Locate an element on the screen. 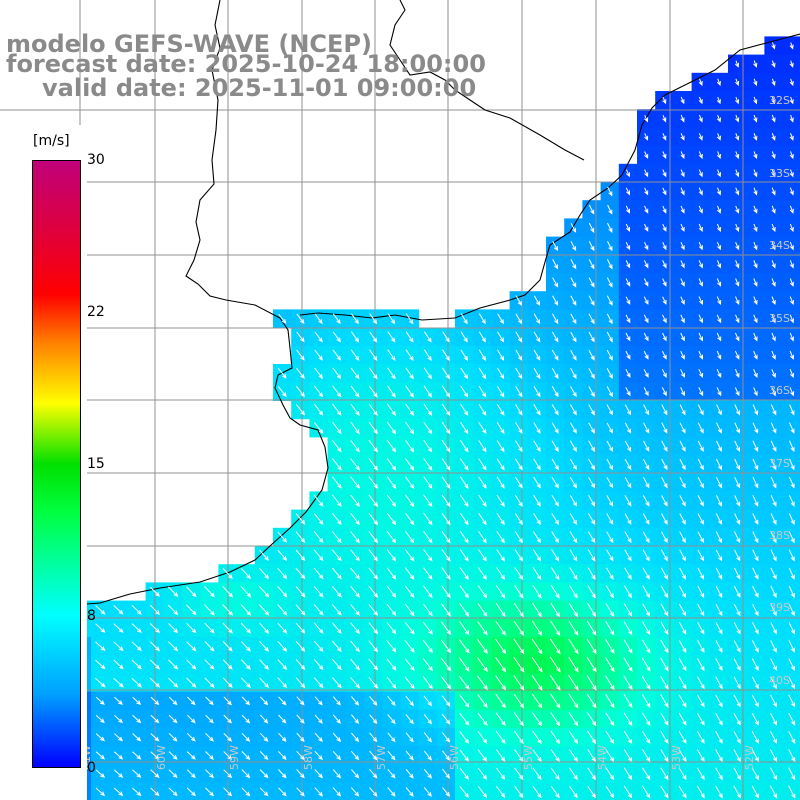 This screenshot has height=800, width=800. colorbar-tick-0: 0 is located at coordinates (91, 768).